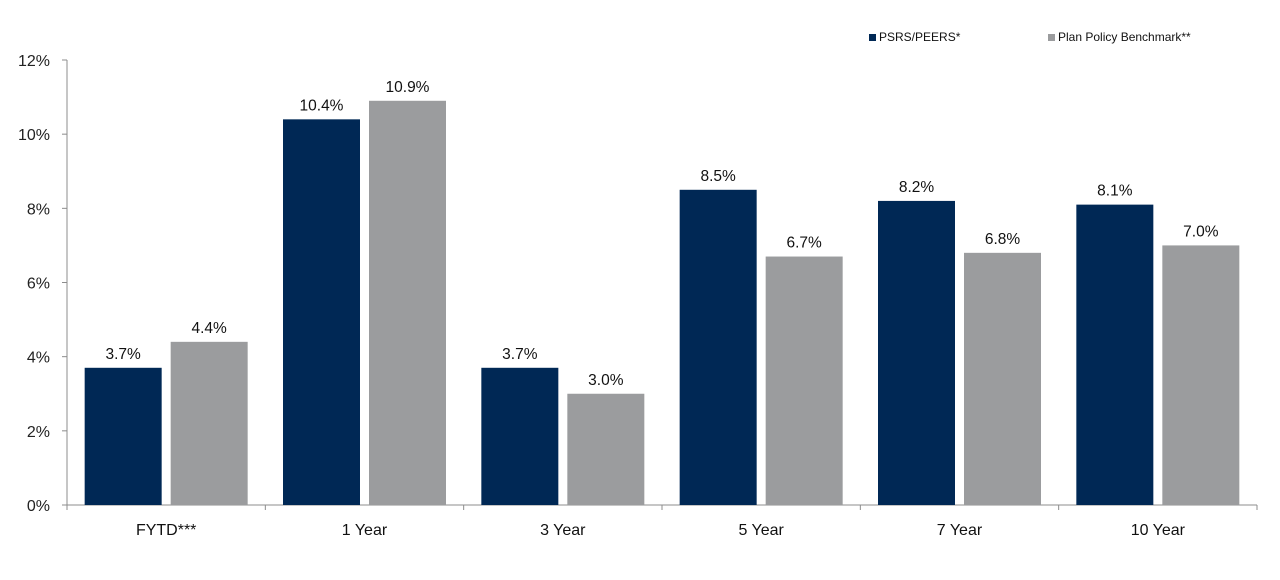 Image resolution: width=1280 pixels, height=580 pixels. What do you see at coordinates (804, 243) in the screenshot?
I see `data-label: 6.7%` at bounding box center [804, 243].